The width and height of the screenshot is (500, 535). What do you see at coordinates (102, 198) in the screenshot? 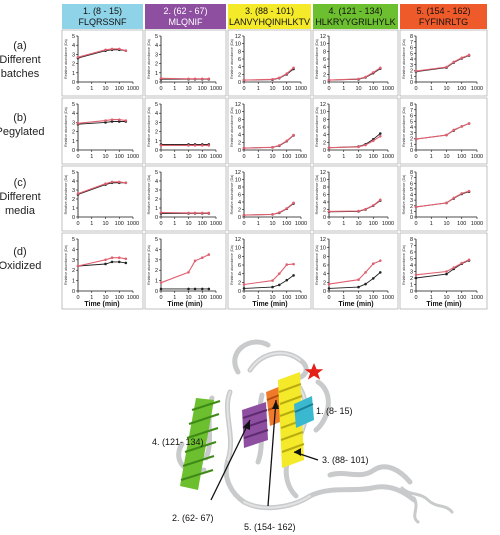
I see `panel-c1: Relative abundance (Da) 0 1 2 3 4 5 0 1 10 100 1000` at bounding box center [102, 198].